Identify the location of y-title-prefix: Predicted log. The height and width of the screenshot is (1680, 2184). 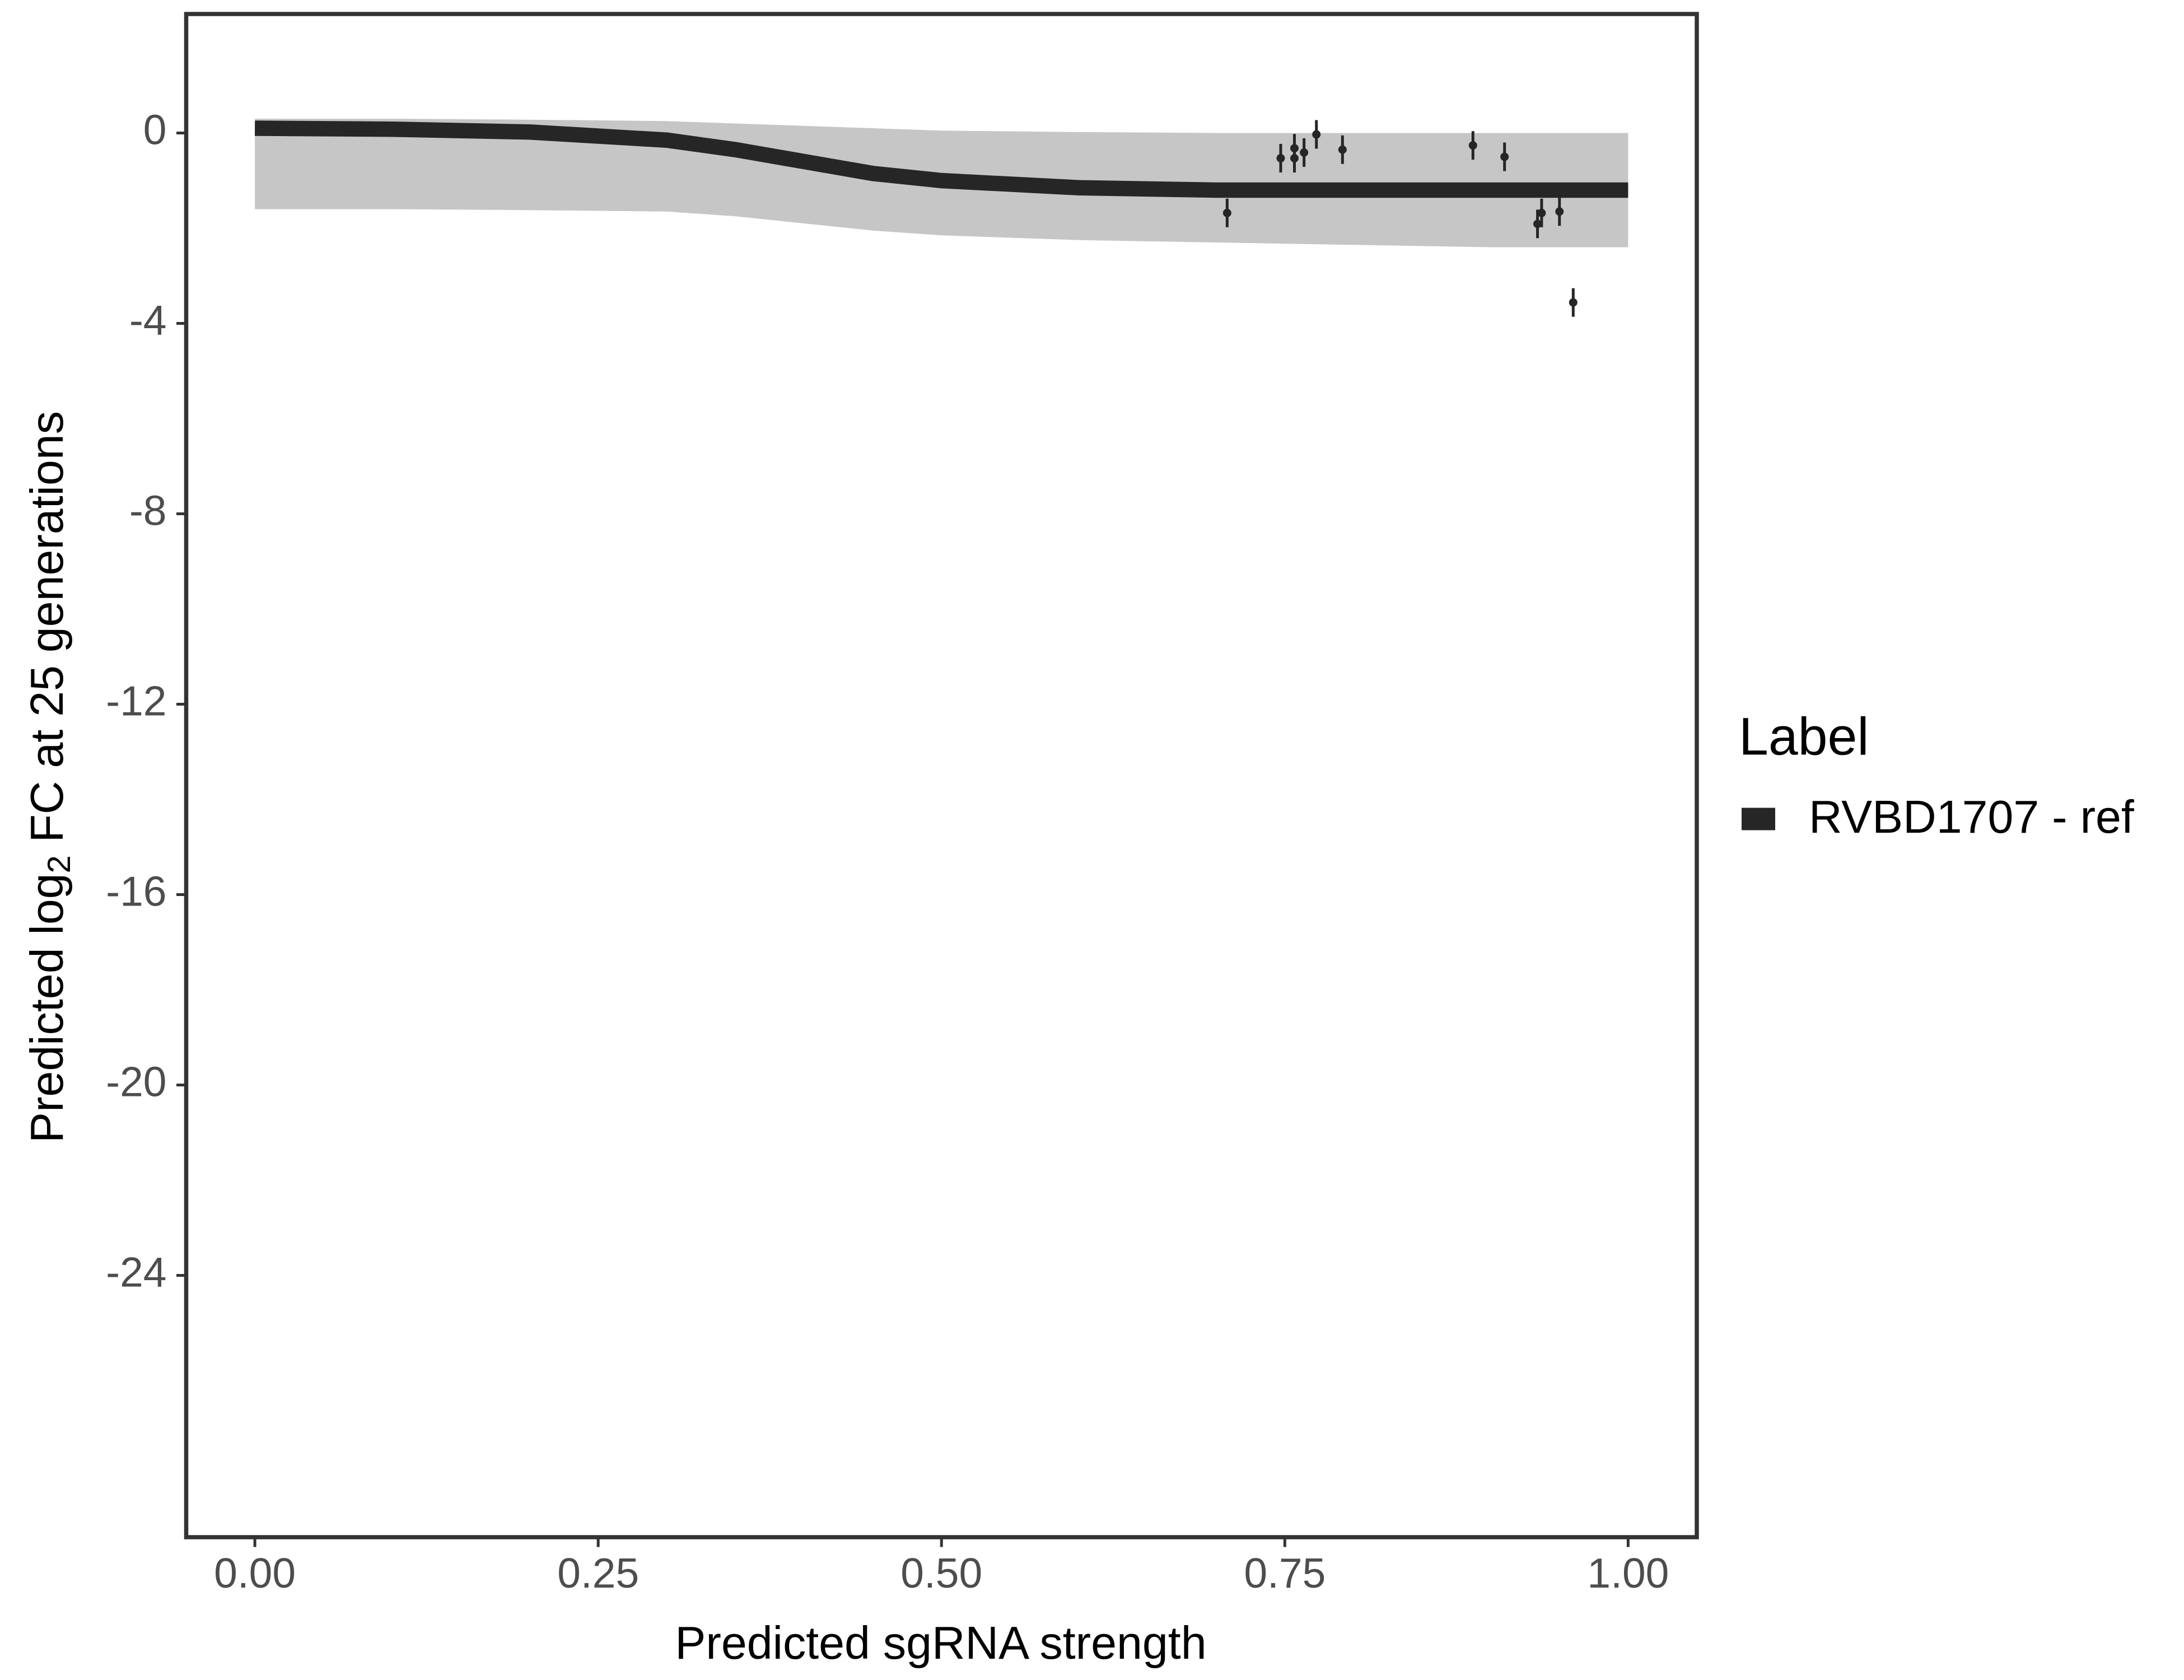
(47, 1008).